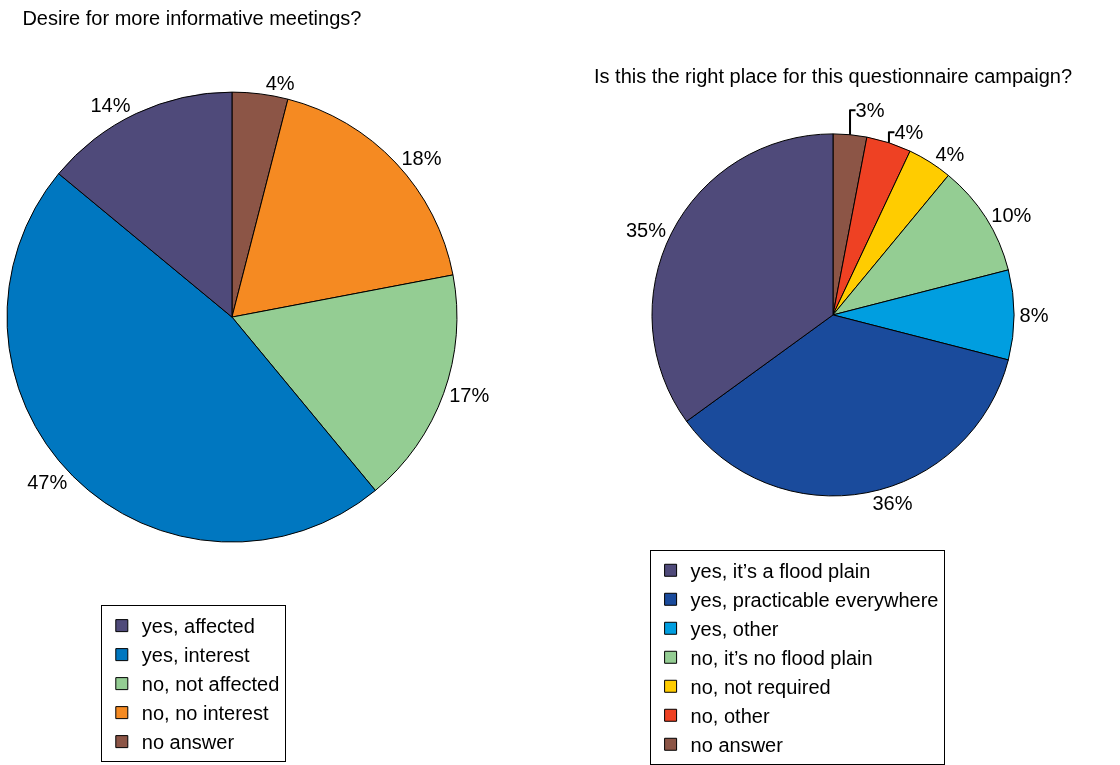 The height and width of the screenshot is (765, 1120). What do you see at coordinates (814, 600) in the screenshot?
I see `legend-label: yes, practicable everywhere` at bounding box center [814, 600].